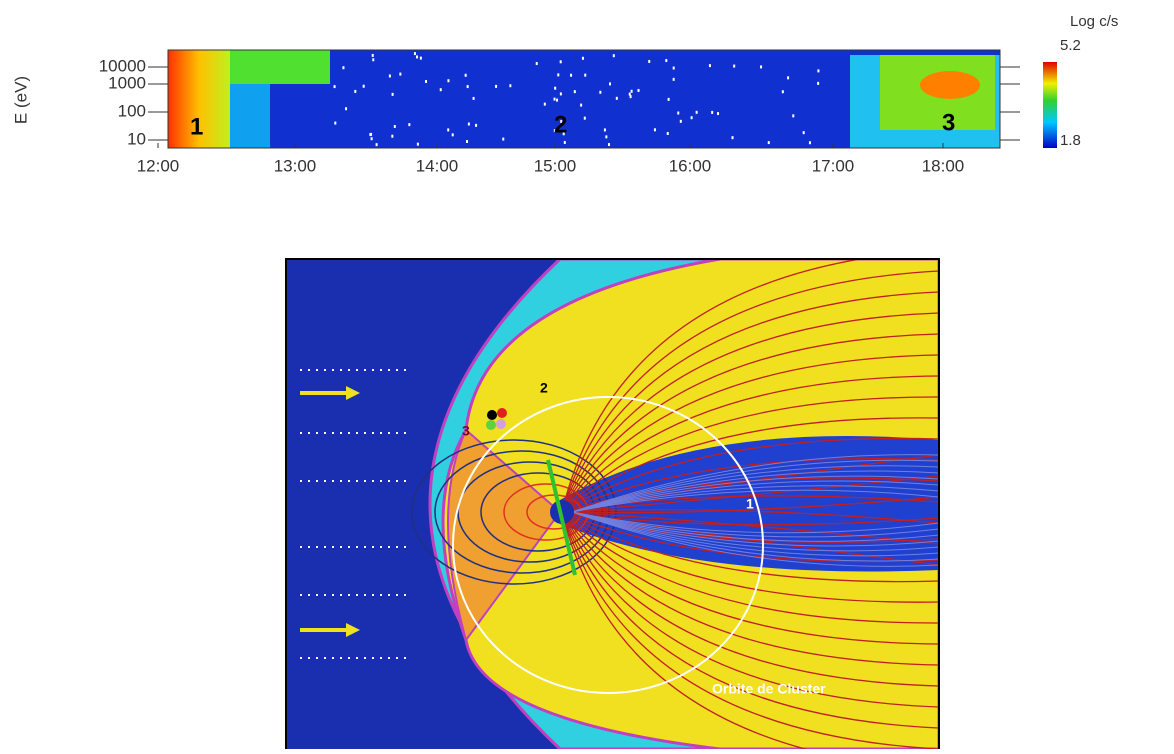 This screenshot has width=1174, height=754. I want to click on marker: 3, so click(466, 431).